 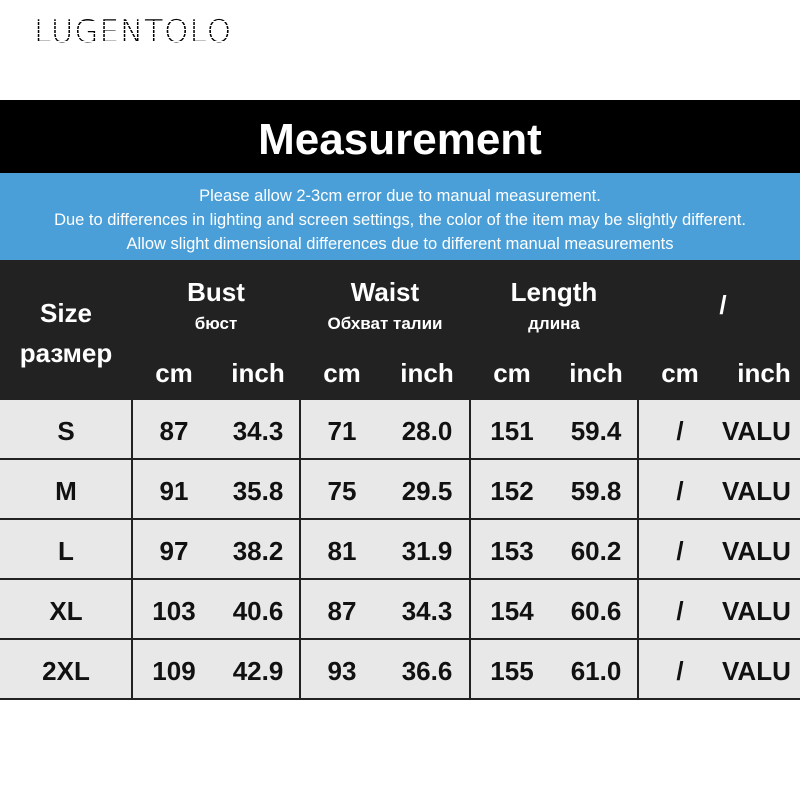 I want to click on value-cell: 75, so click(x=342, y=491).